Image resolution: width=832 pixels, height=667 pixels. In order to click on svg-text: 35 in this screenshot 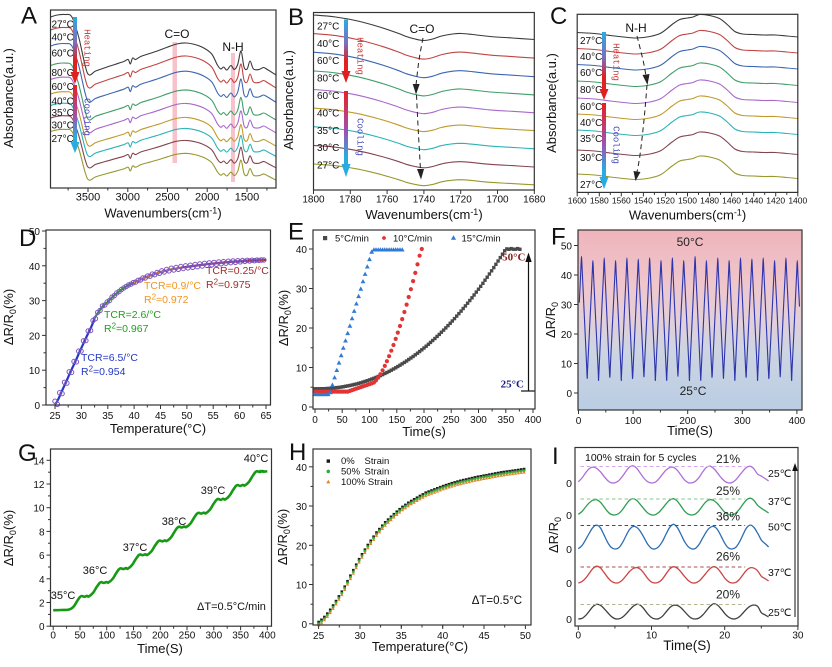, I will do `click(108, 416)`.